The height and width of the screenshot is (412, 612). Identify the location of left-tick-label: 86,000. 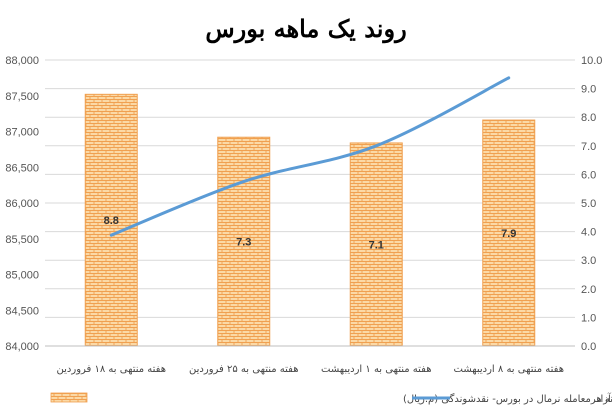
(22, 204).